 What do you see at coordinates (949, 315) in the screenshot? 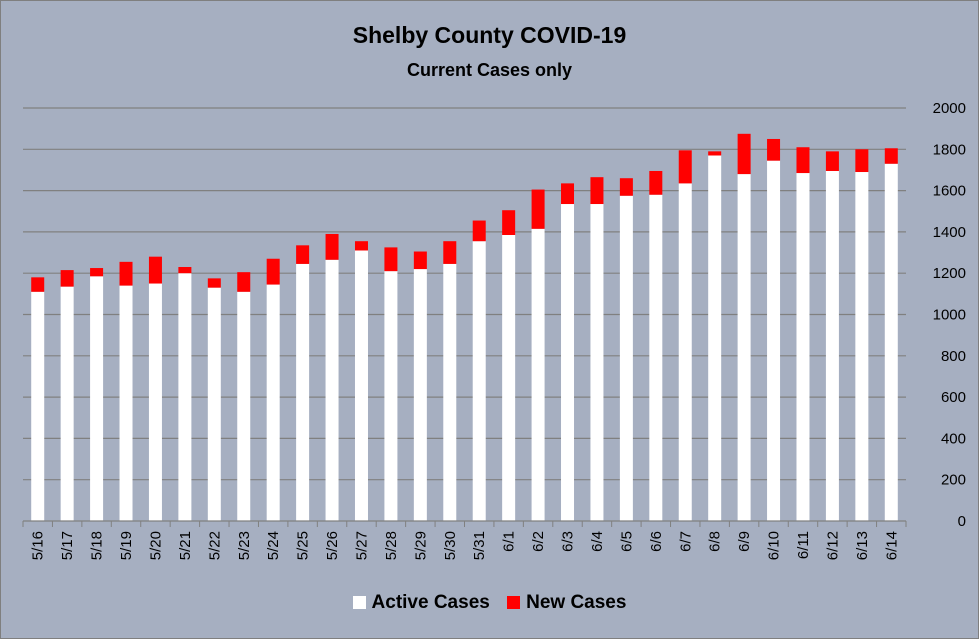
I see `y-tick-label: 1000` at bounding box center [949, 315].